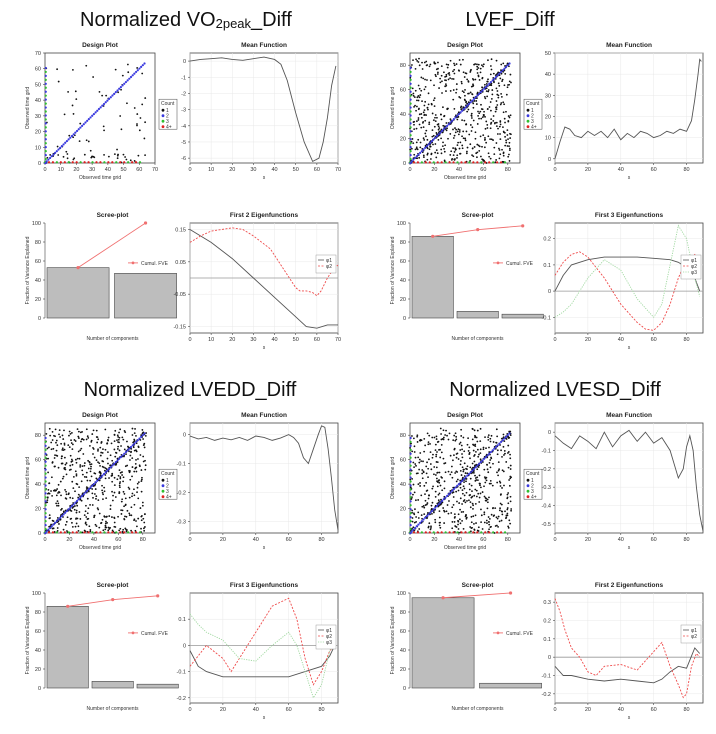 This screenshot has height=734, width=716. Describe the element at coordinates (528, 121) in the screenshot. I see `design-legend-marker` at that location.